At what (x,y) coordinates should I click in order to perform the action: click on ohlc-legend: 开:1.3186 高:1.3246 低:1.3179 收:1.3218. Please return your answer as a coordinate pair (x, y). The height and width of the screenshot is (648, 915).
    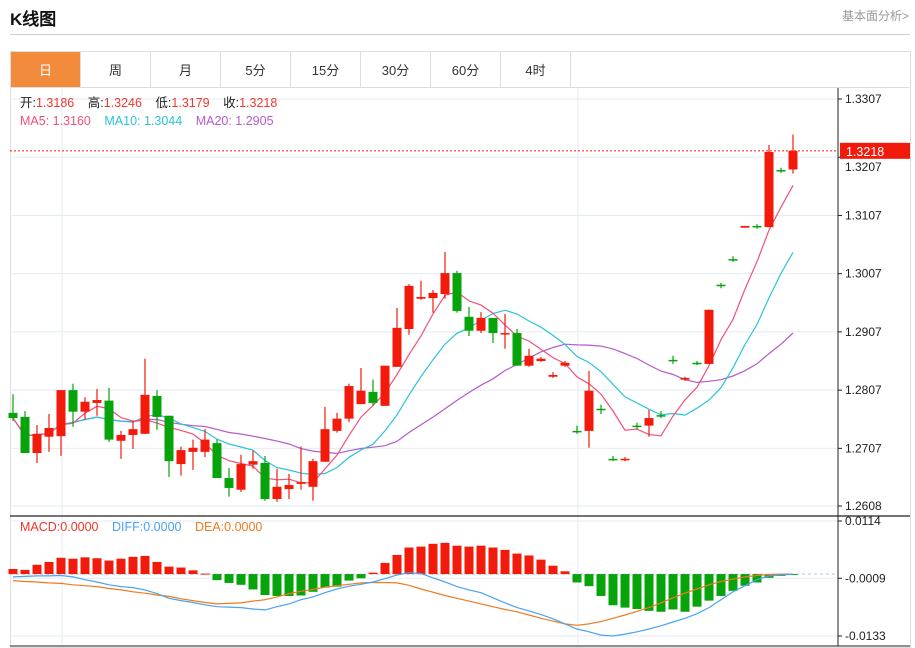
    Looking at the image, I should click on (148, 103).